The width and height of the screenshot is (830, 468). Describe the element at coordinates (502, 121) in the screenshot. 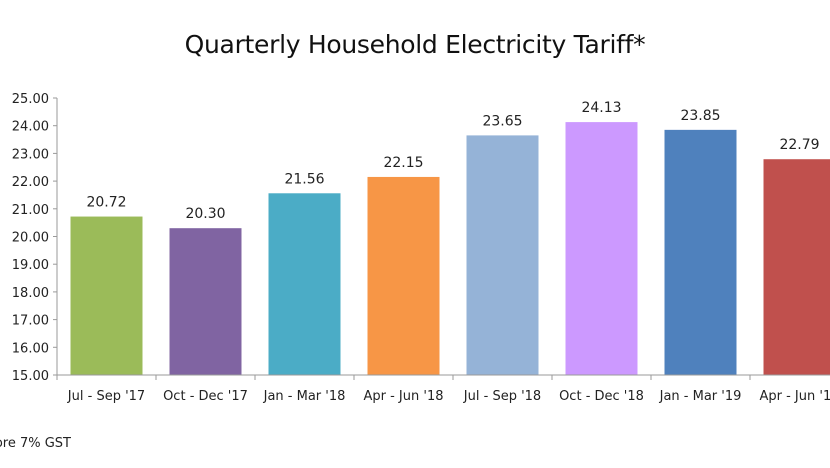

I see `data-label: 23.65` at that location.